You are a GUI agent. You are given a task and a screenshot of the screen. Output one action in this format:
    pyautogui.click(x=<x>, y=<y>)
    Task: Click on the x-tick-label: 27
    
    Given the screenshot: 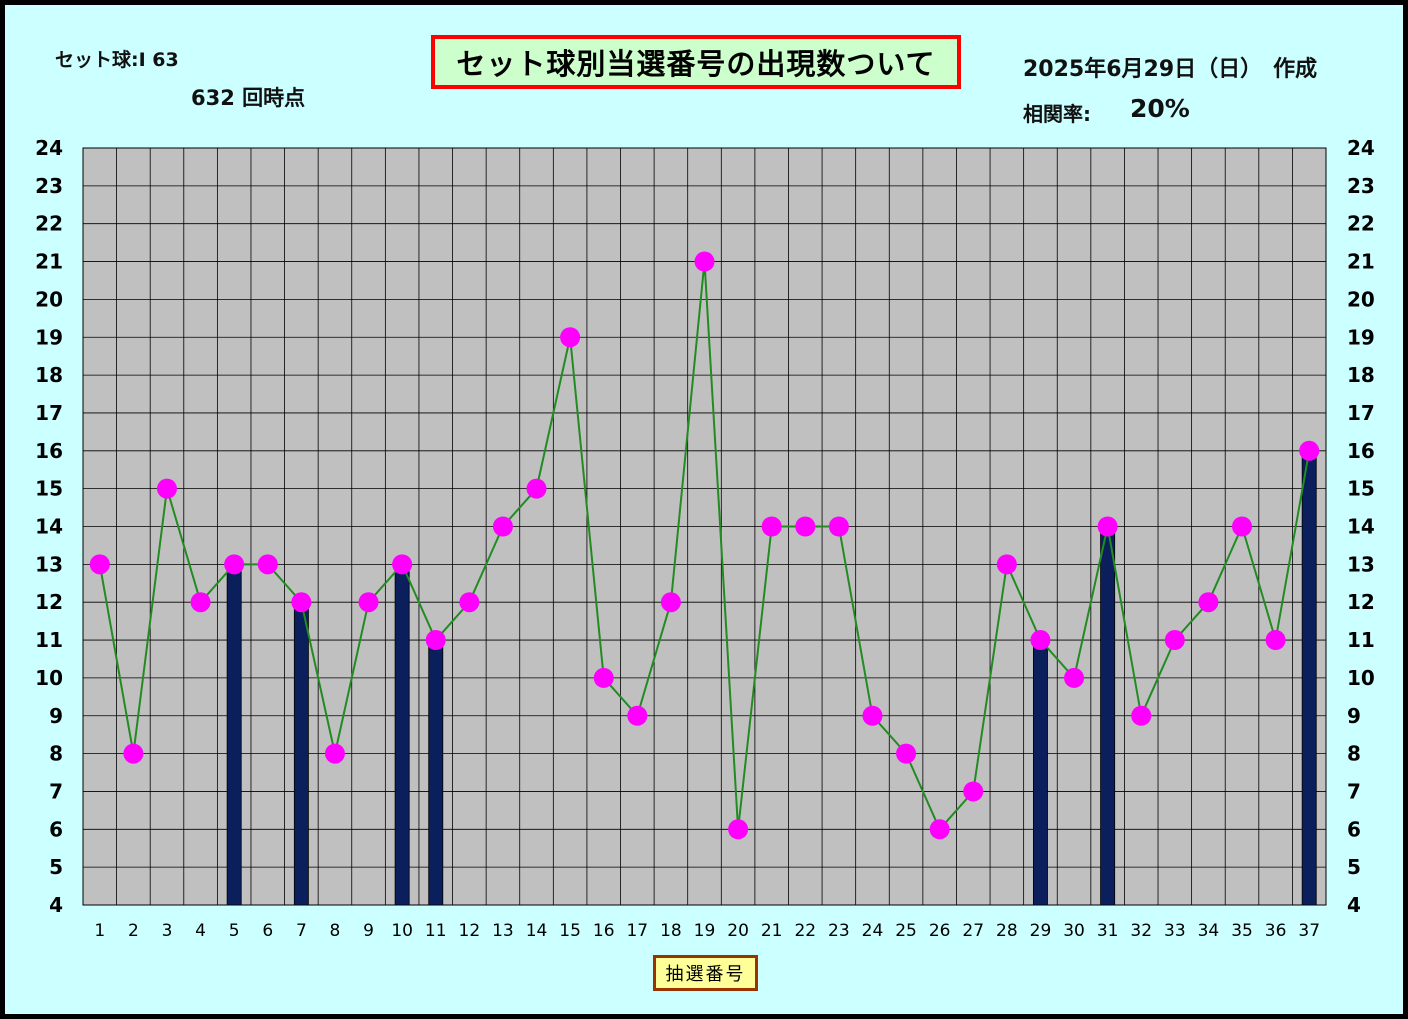 What is the action you would take?
    pyautogui.click(x=973, y=931)
    